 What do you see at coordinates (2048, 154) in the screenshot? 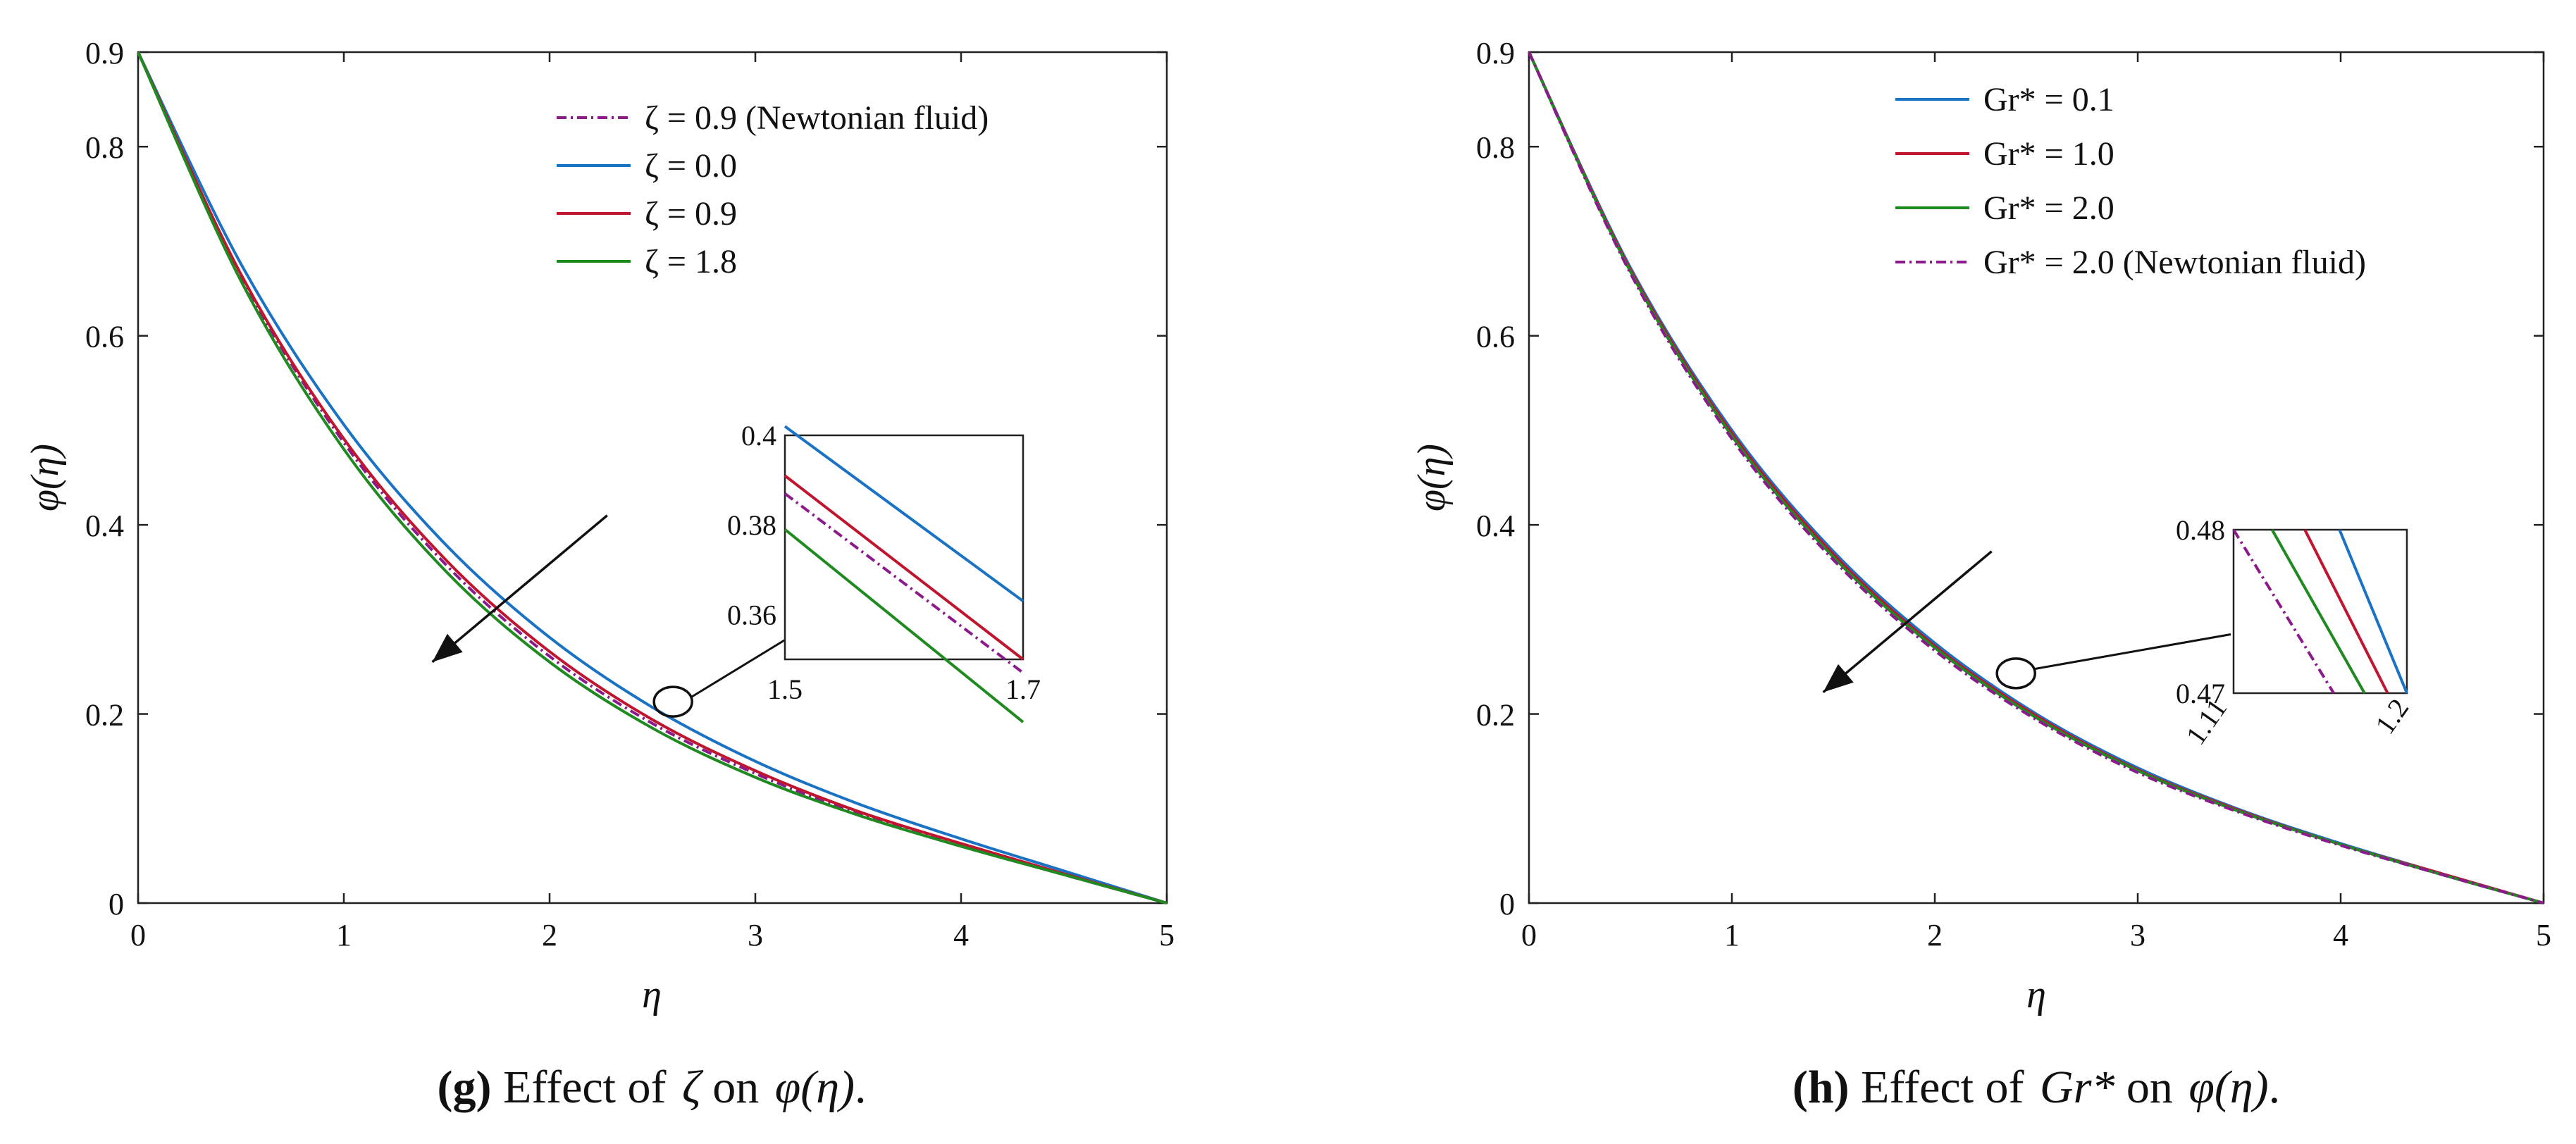
I see `legend-entry-1: Gr* = 1.0` at bounding box center [2048, 154].